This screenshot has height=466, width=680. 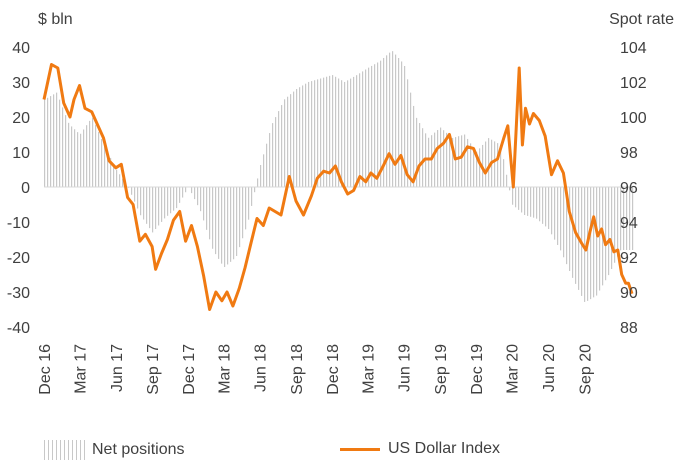 What do you see at coordinates (444, 448) in the screenshot?
I see `legend-line-label: US Dollar Index` at bounding box center [444, 448].